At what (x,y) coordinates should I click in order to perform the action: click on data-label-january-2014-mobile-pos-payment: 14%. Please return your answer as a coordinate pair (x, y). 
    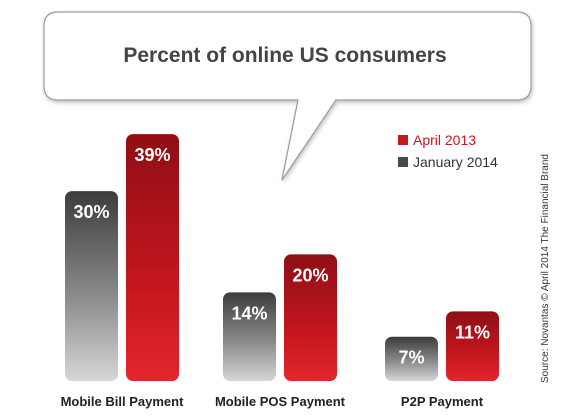
    Looking at the image, I should click on (249, 313).